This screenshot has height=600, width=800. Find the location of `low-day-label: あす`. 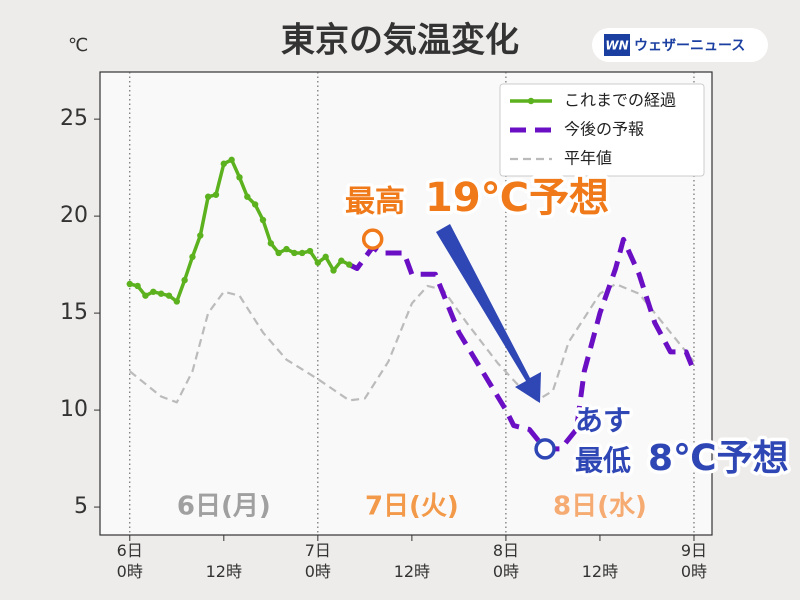

low-day-label: あす is located at coordinates (603, 420).